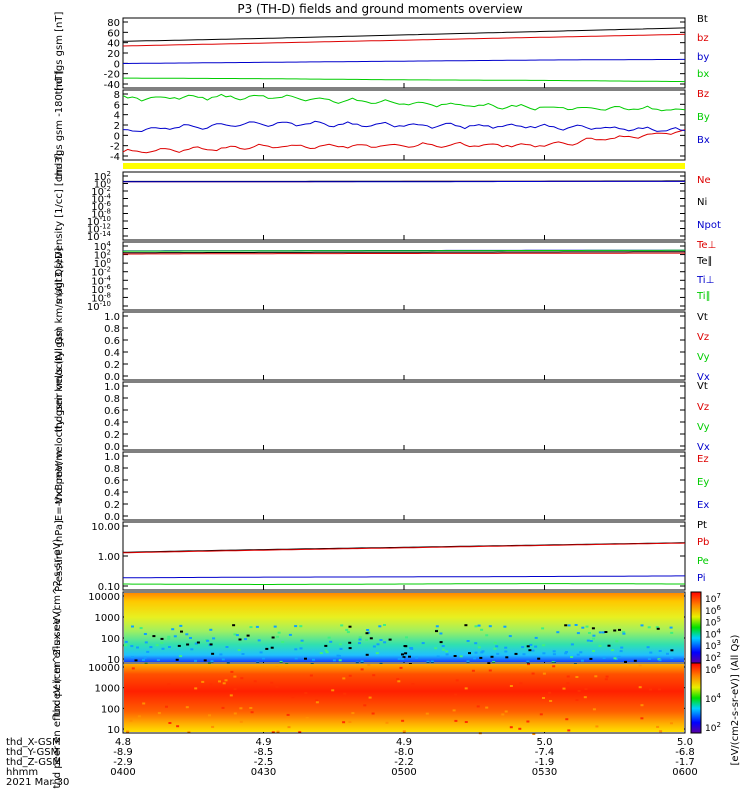 The height and width of the screenshot is (800, 750). I want to click on footer-value: -1.9, so click(545, 762).